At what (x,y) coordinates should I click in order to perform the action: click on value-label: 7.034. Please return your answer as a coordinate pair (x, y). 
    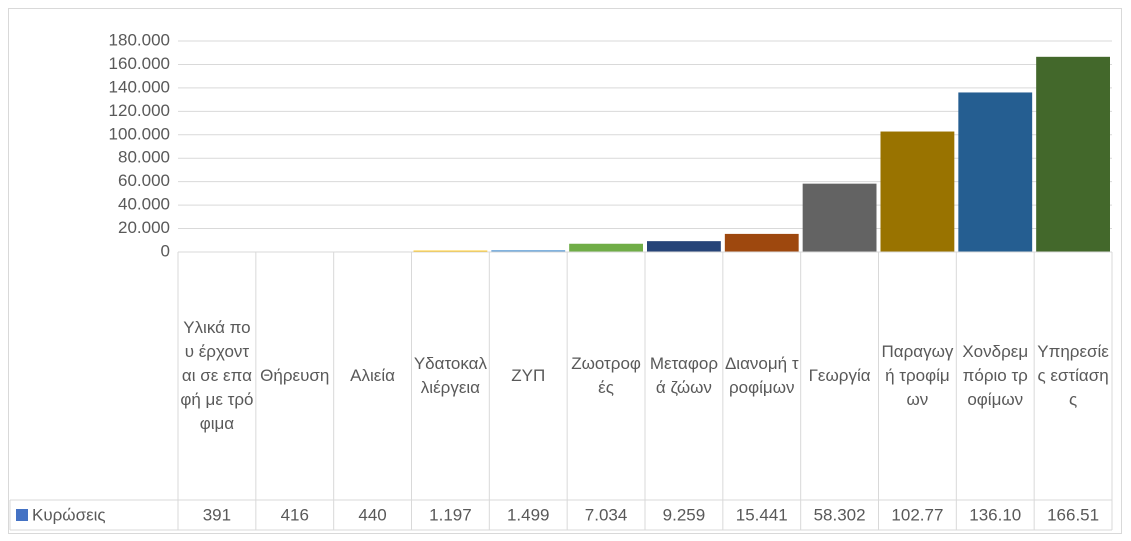
    Looking at the image, I should click on (606, 514).